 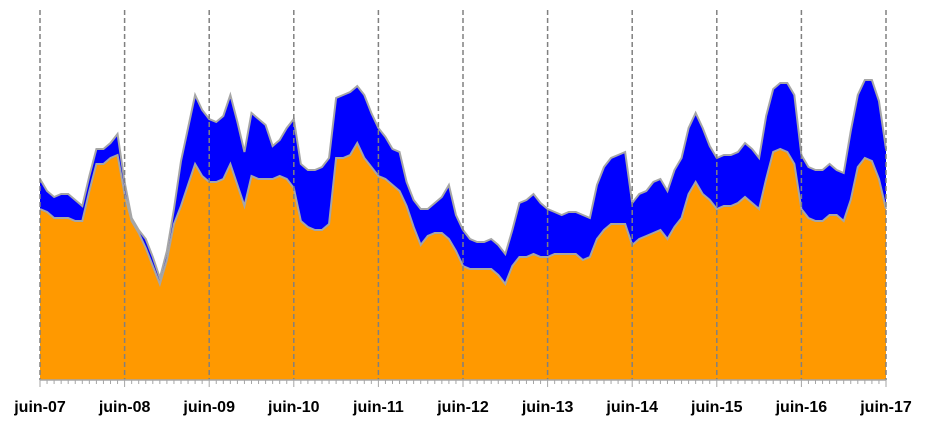 What do you see at coordinates (124, 407) in the screenshot?
I see `x-tick-label: juin-08` at bounding box center [124, 407].